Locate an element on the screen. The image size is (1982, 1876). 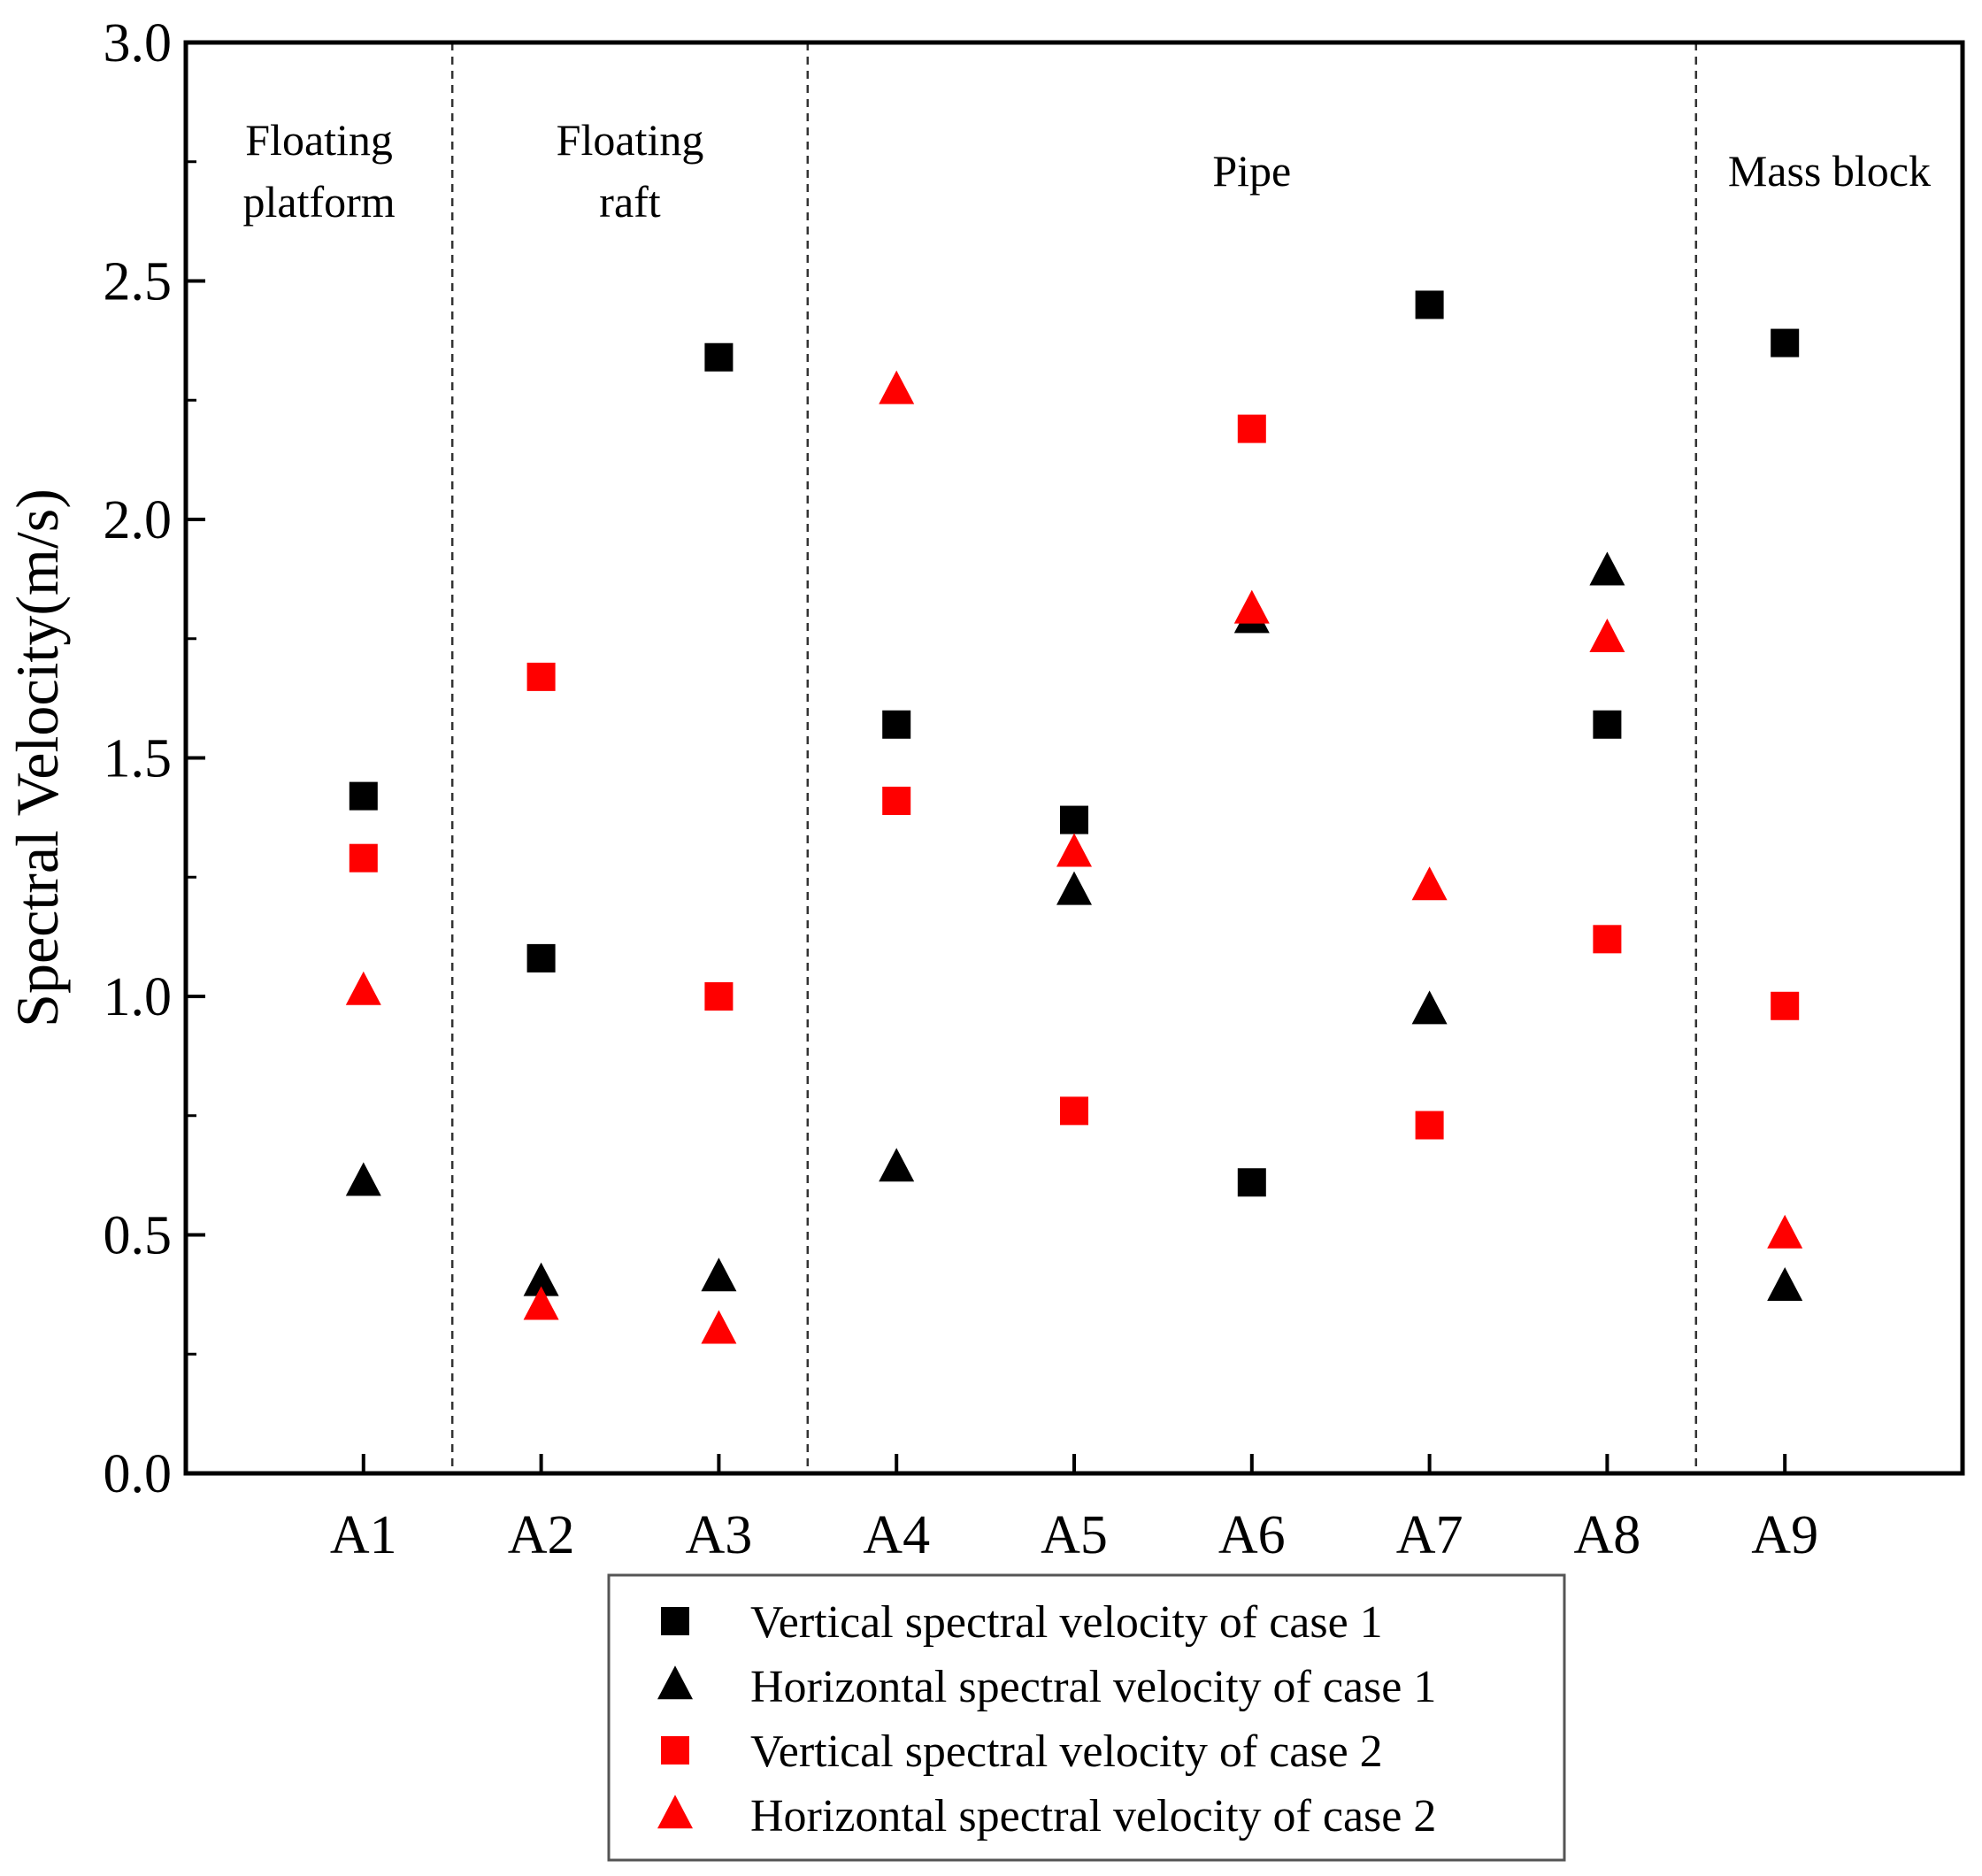
x-tick-label: A6 is located at coordinates (1252, 1535).